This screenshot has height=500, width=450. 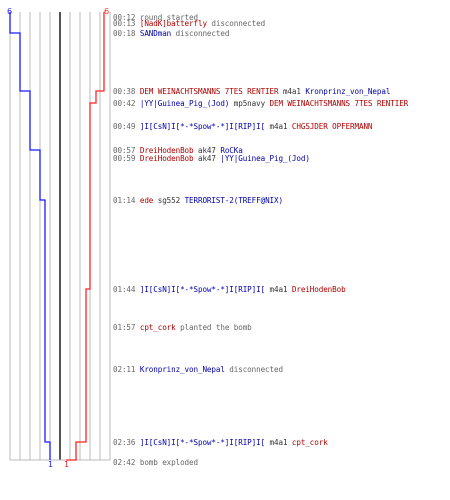 I want to click on log-time: 00:18, so click(x=124, y=33).